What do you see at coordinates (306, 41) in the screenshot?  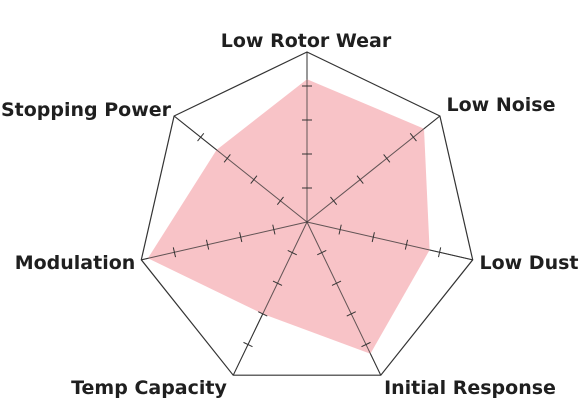 I see `axis-label-low-rotor-wear: Low Rotor Wear` at bounding box center [306, 41].